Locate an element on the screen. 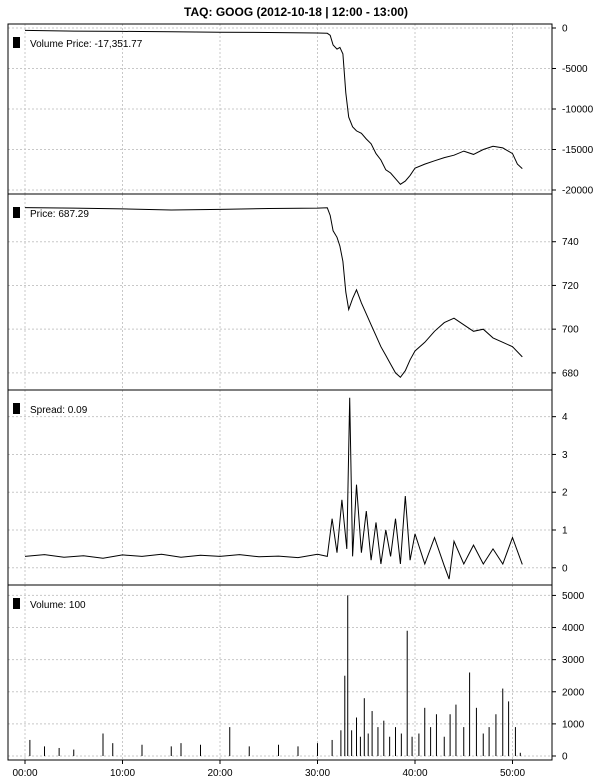 The image size is (600, 781). y-tick-label: 3 is located at coordinates (565, 455).